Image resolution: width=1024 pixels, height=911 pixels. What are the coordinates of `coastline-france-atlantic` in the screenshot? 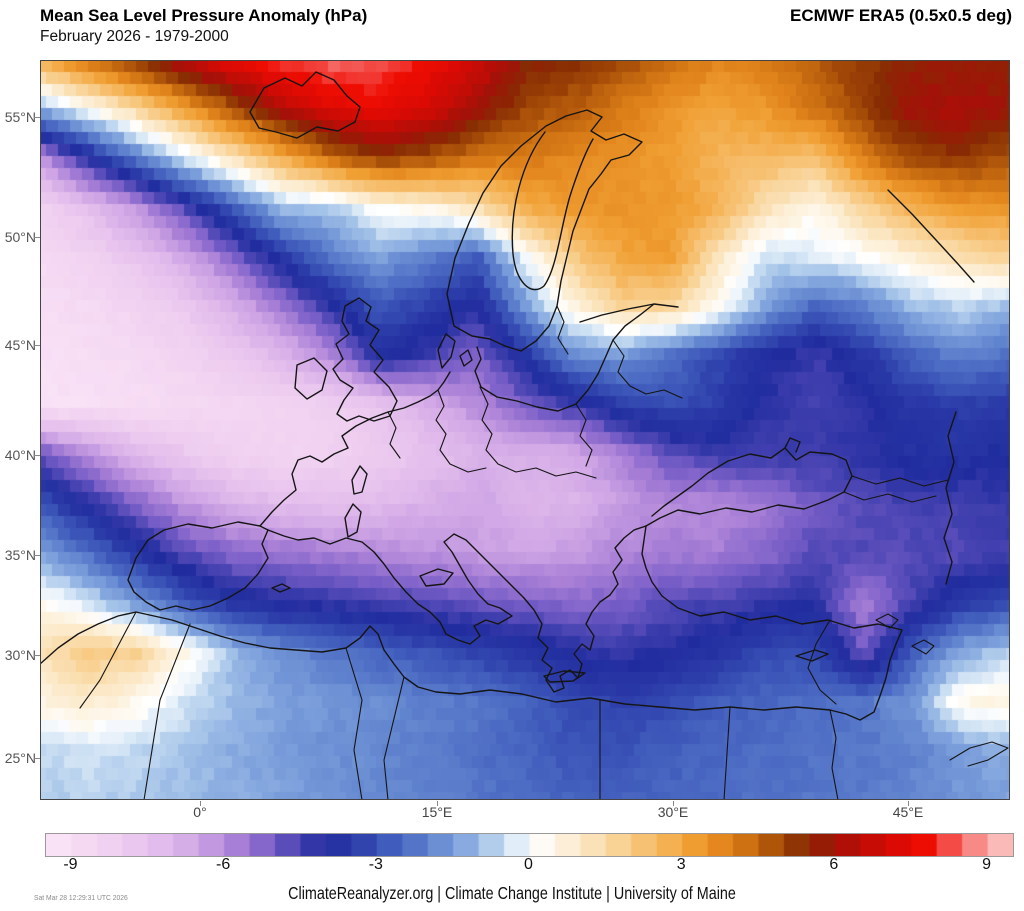 It's located at (355, 449).